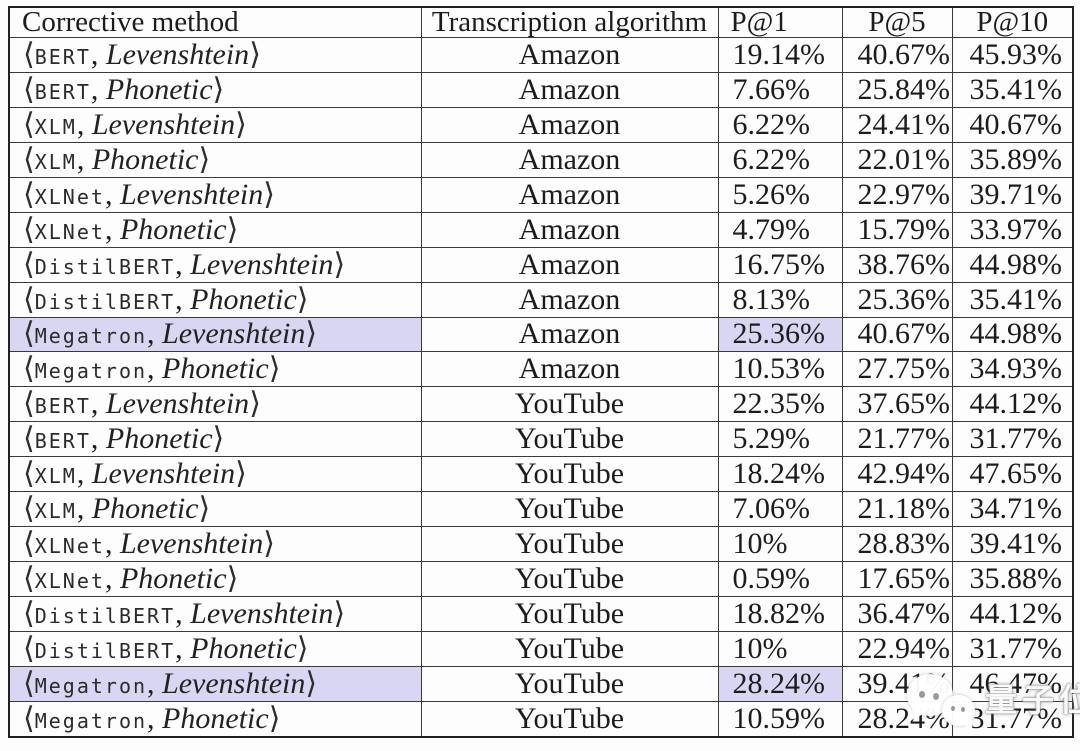 The width and height of the screenshot is (1080, 751). Describe the element at coordinates (1012, 509) in the screenshot. I see `p-at-10-cell: 34.71%` at that location.